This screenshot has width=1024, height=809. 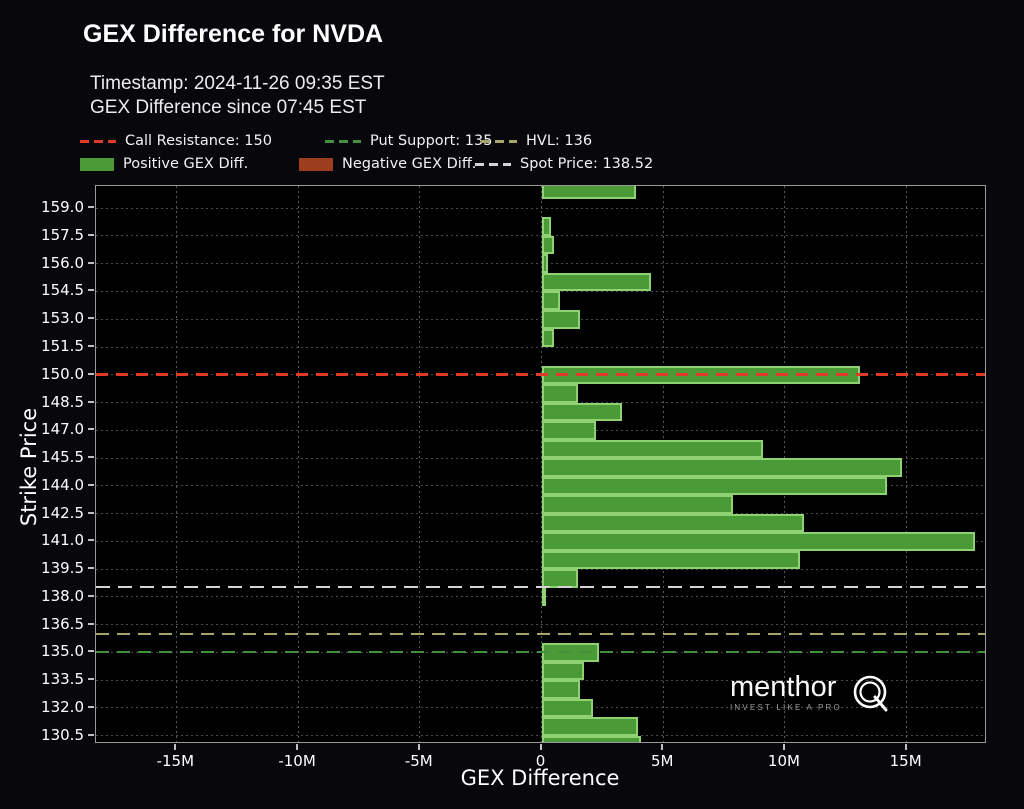 I want to click on legend-label: Call Resistance: 150, so click(x=198, y=141).